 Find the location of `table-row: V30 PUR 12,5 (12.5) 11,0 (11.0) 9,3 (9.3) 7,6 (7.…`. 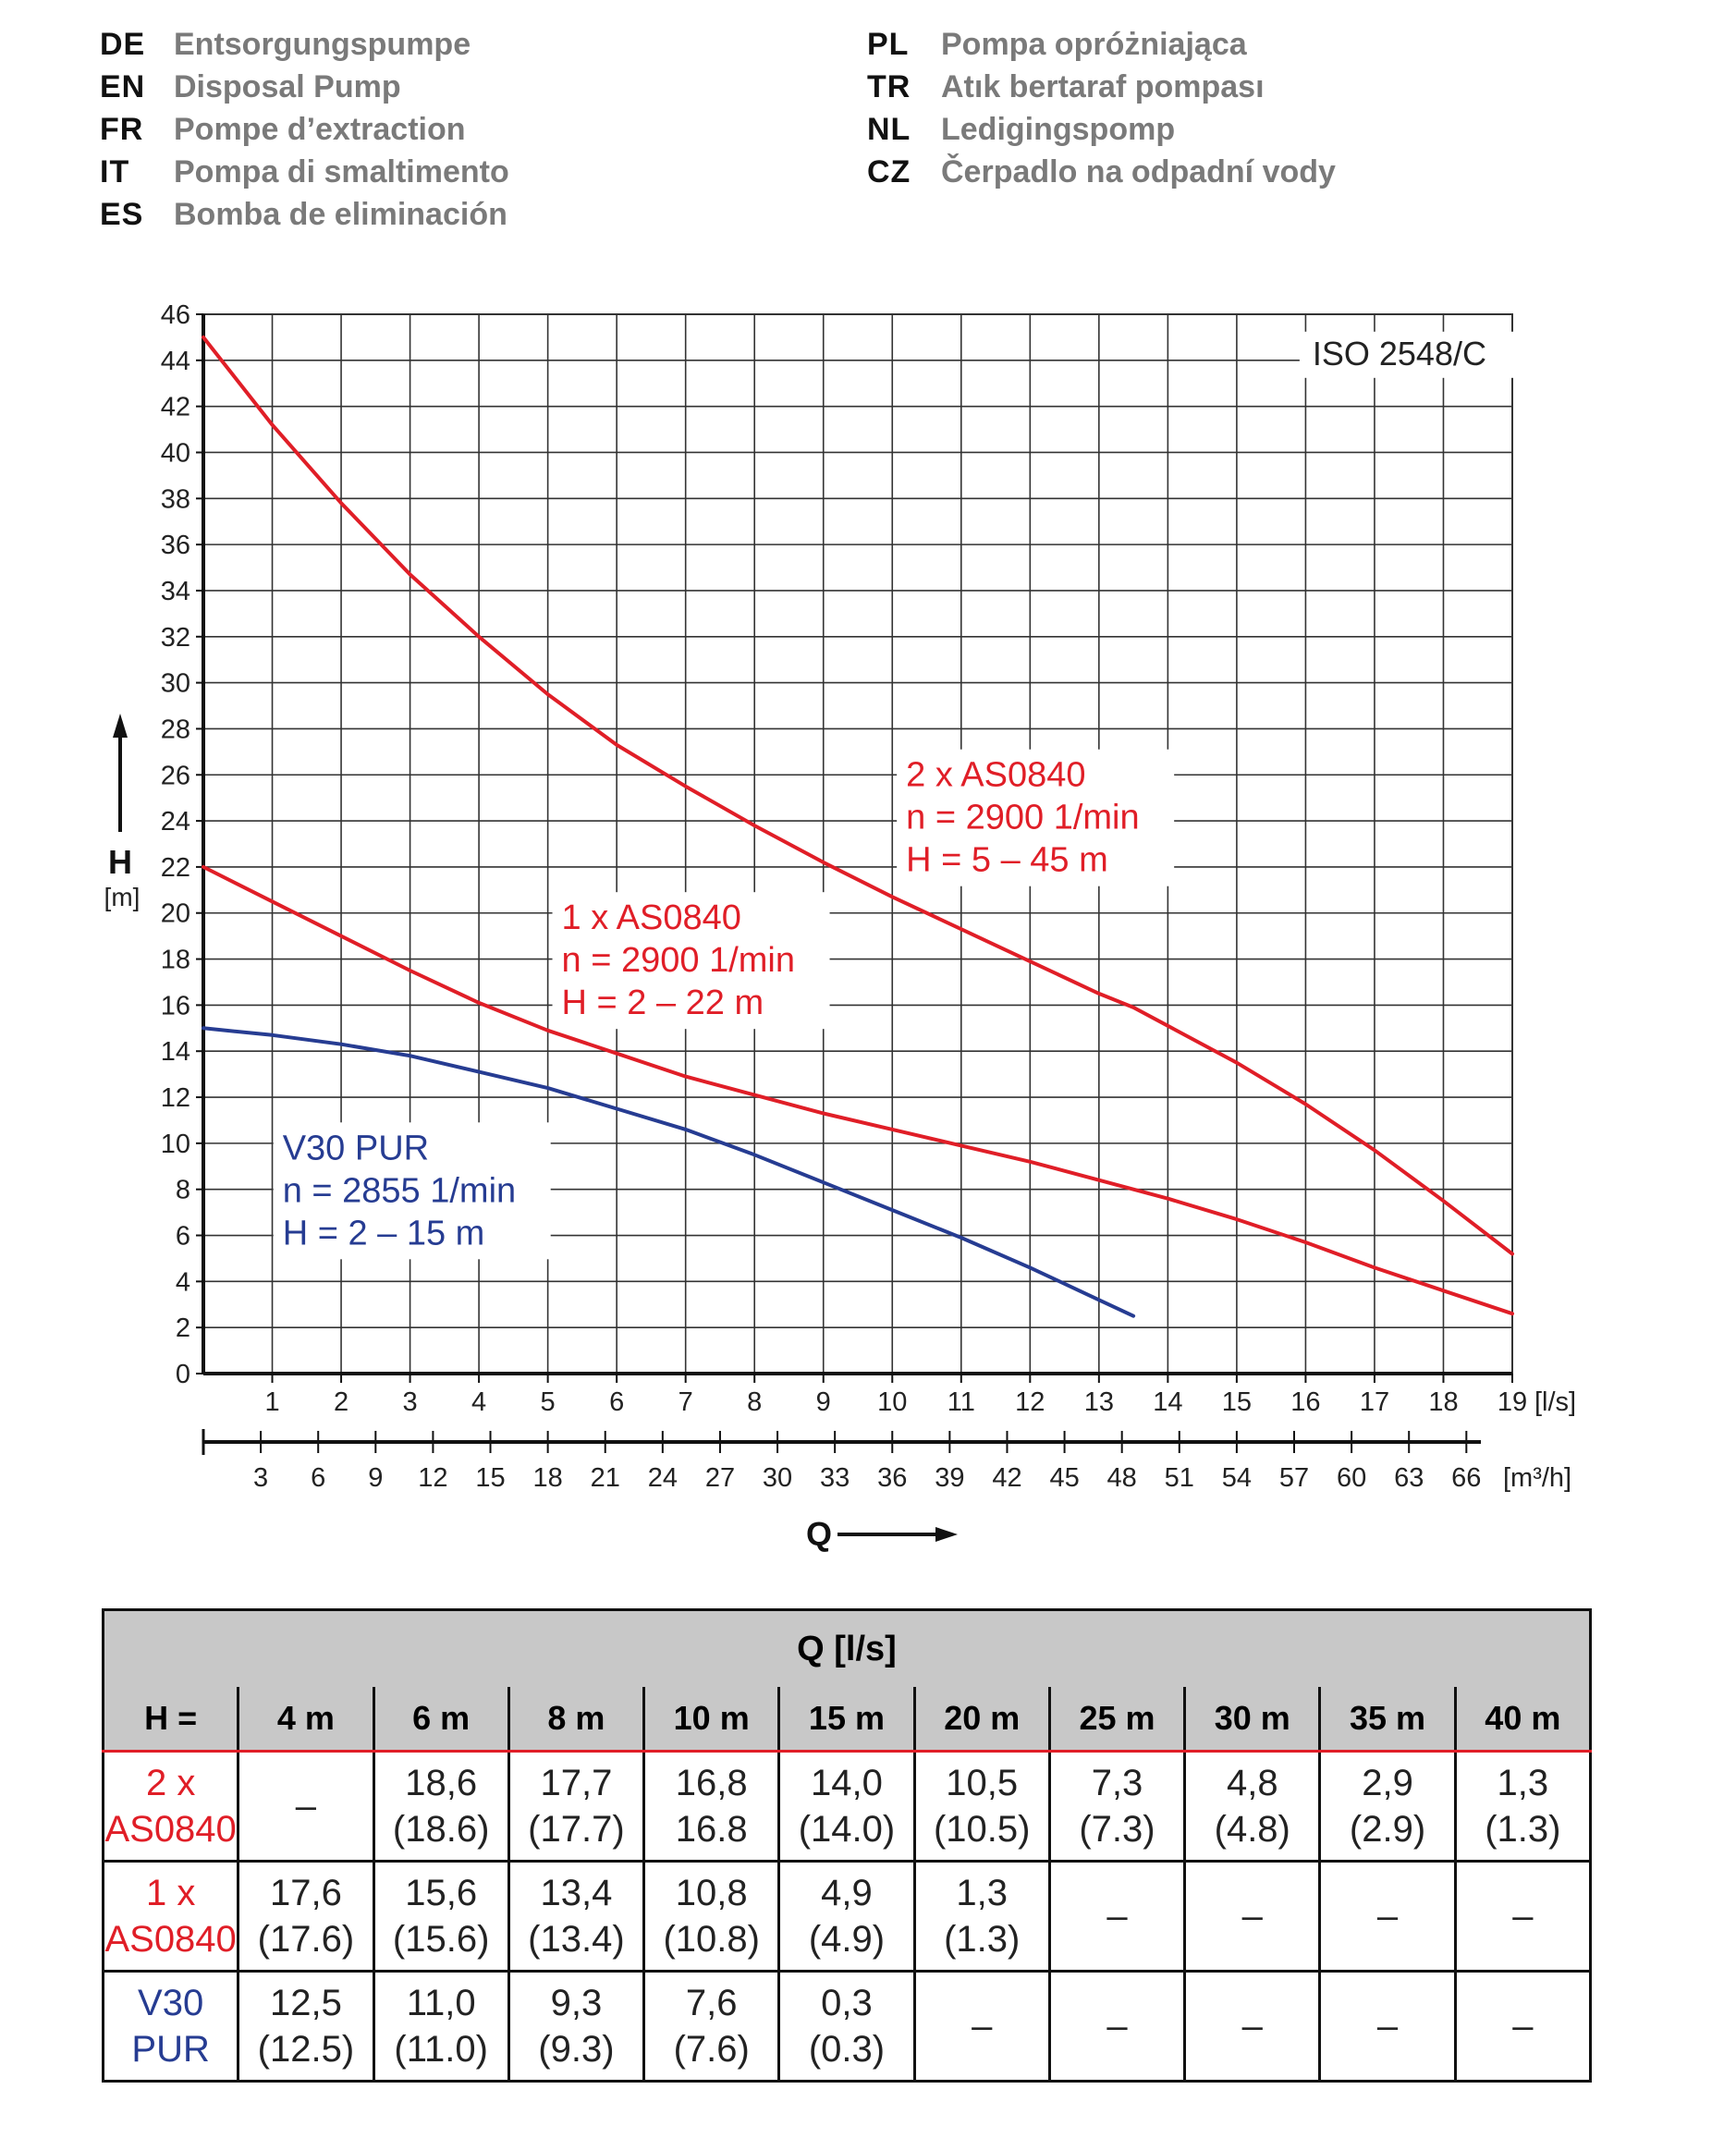

table-row: V30 PUR 12,5 (12.5) 11,0 (11.0) 9,3 (9.3) 7,6 (7.… is located at coordinates (847, 2026).